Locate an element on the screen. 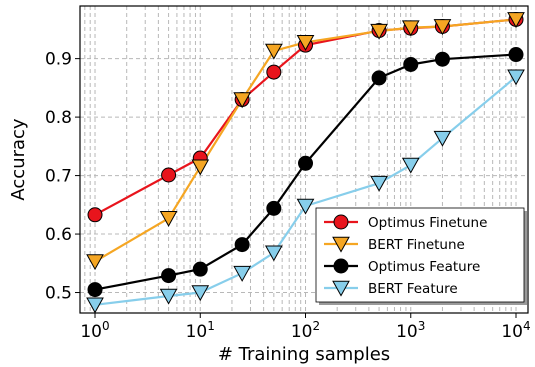  x-tick-label: 10⁰ is located at coordinates (94, 330).